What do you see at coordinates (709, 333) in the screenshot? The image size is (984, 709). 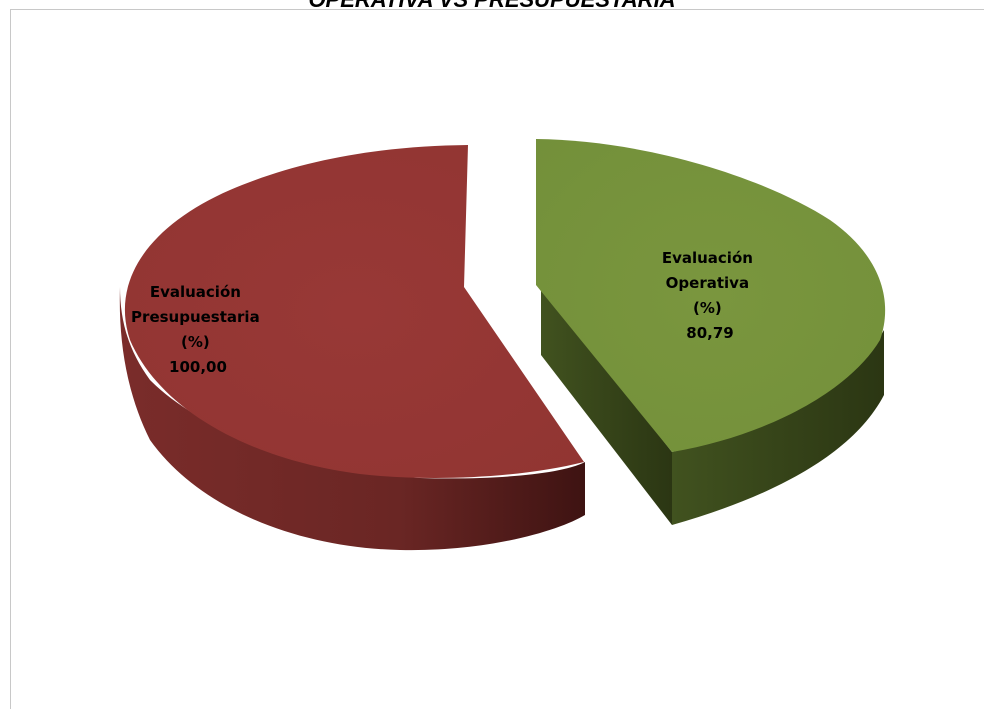 I see `slice-label-line: 80,79` at bounding box center [709, 333].